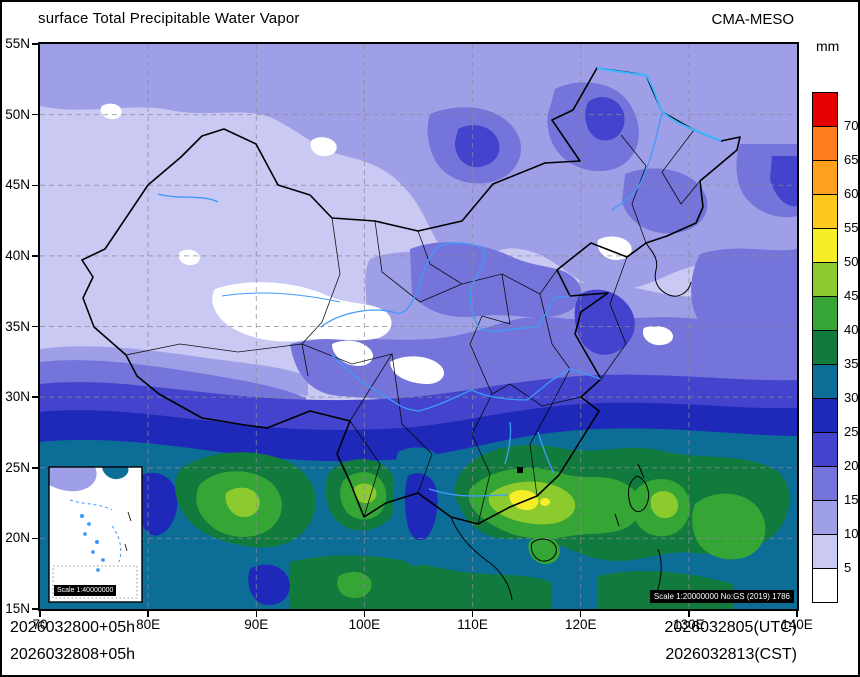  I want to click on fill-pockets-dark-blue, so click(213, 538).